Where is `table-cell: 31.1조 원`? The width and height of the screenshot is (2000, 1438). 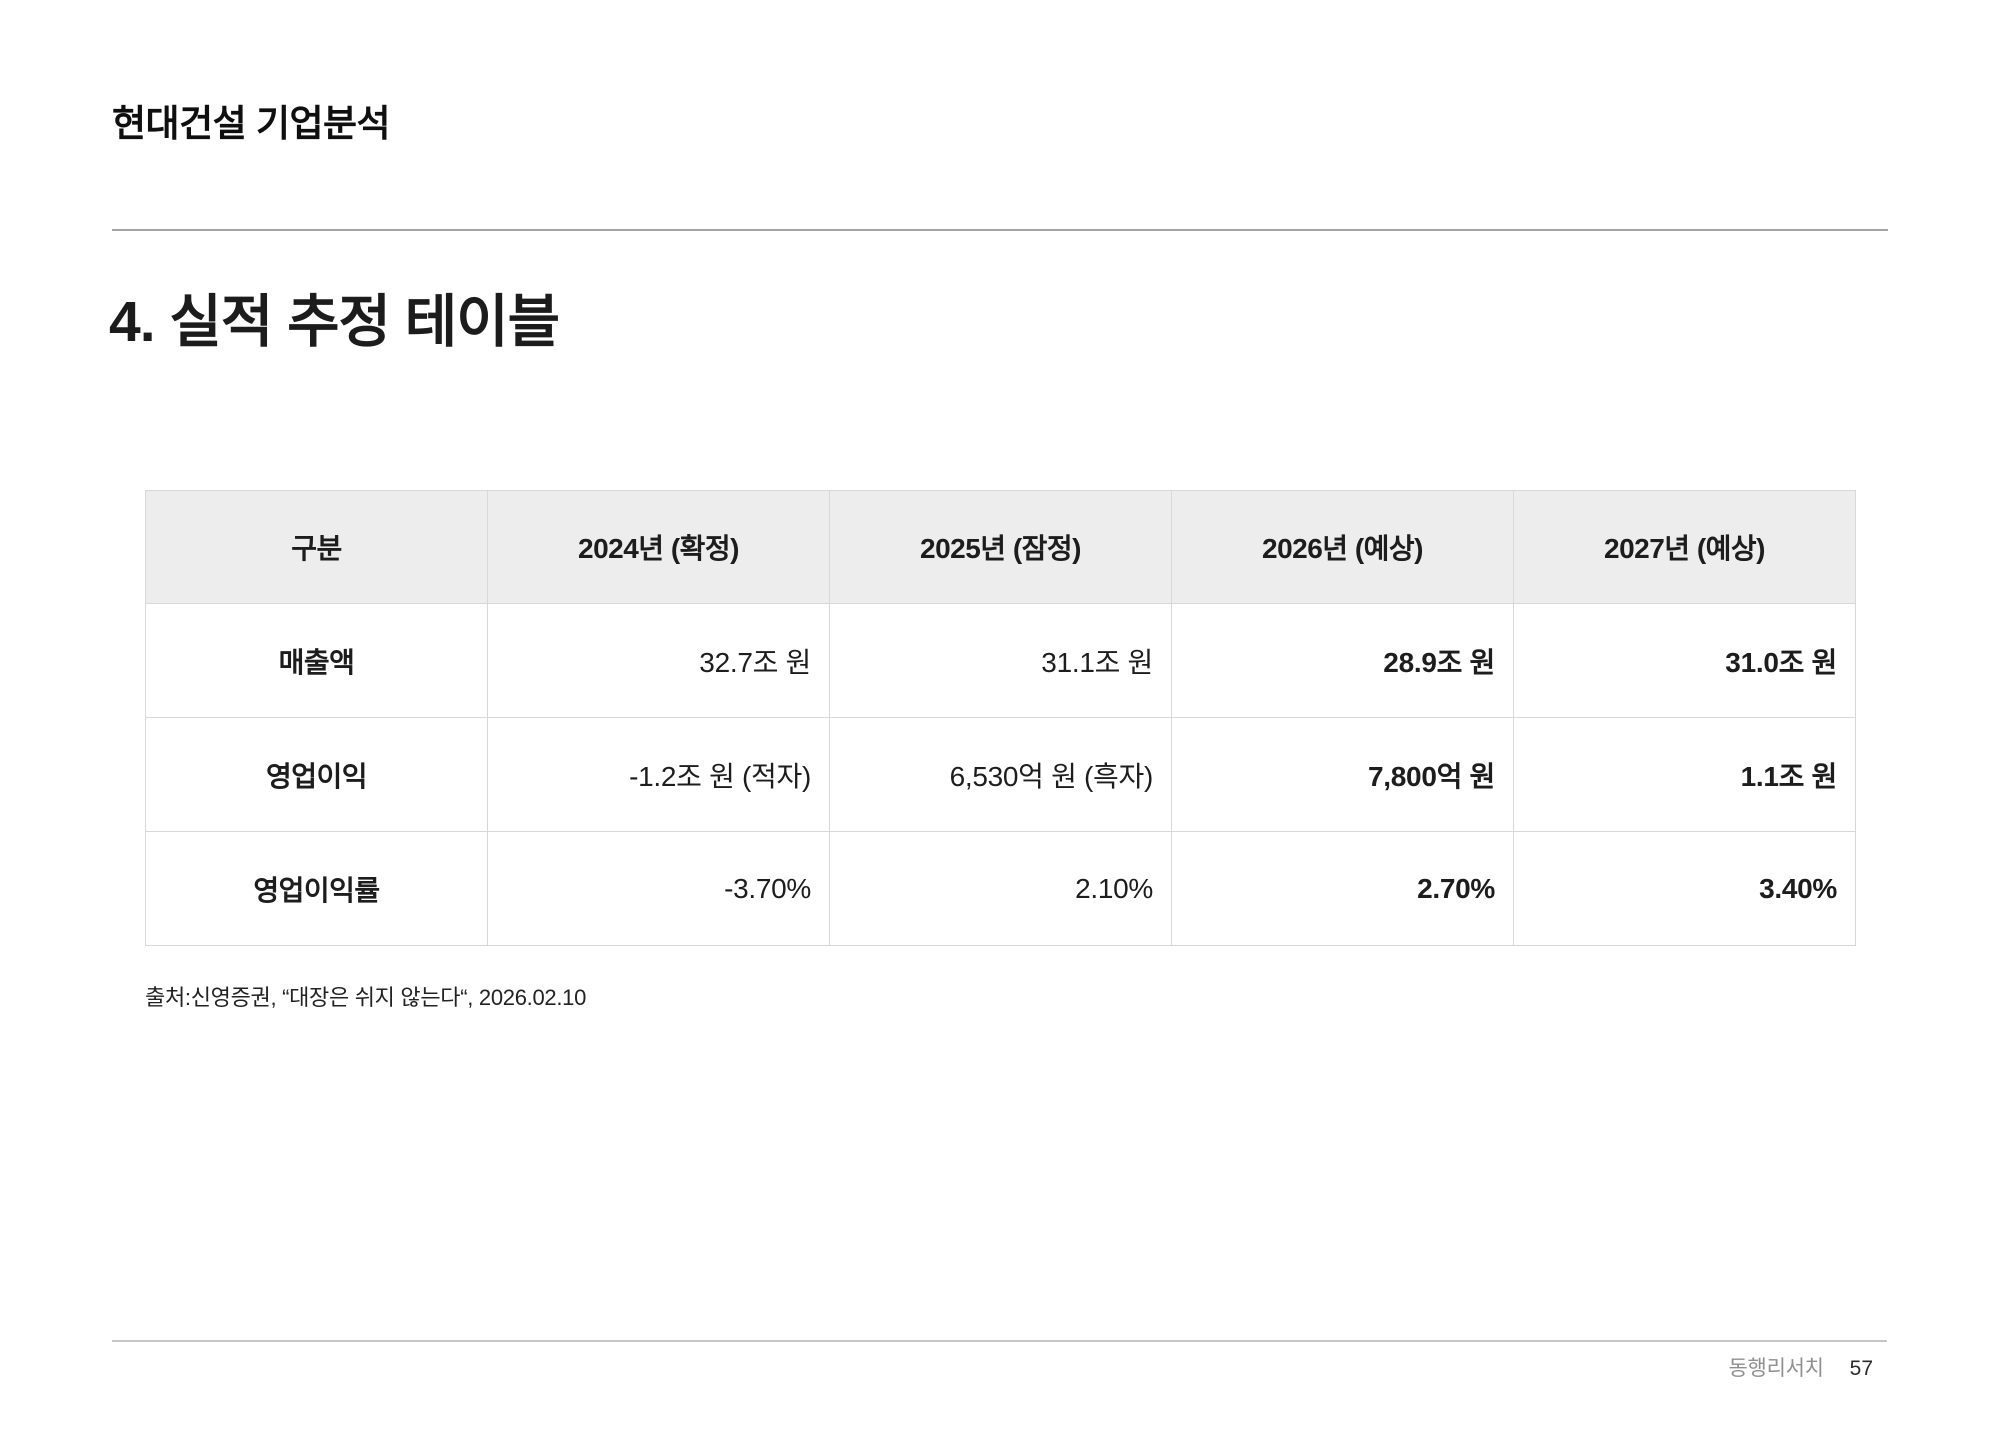
table-cell: 31.1조 원 is located at coordinates (1000, 660).